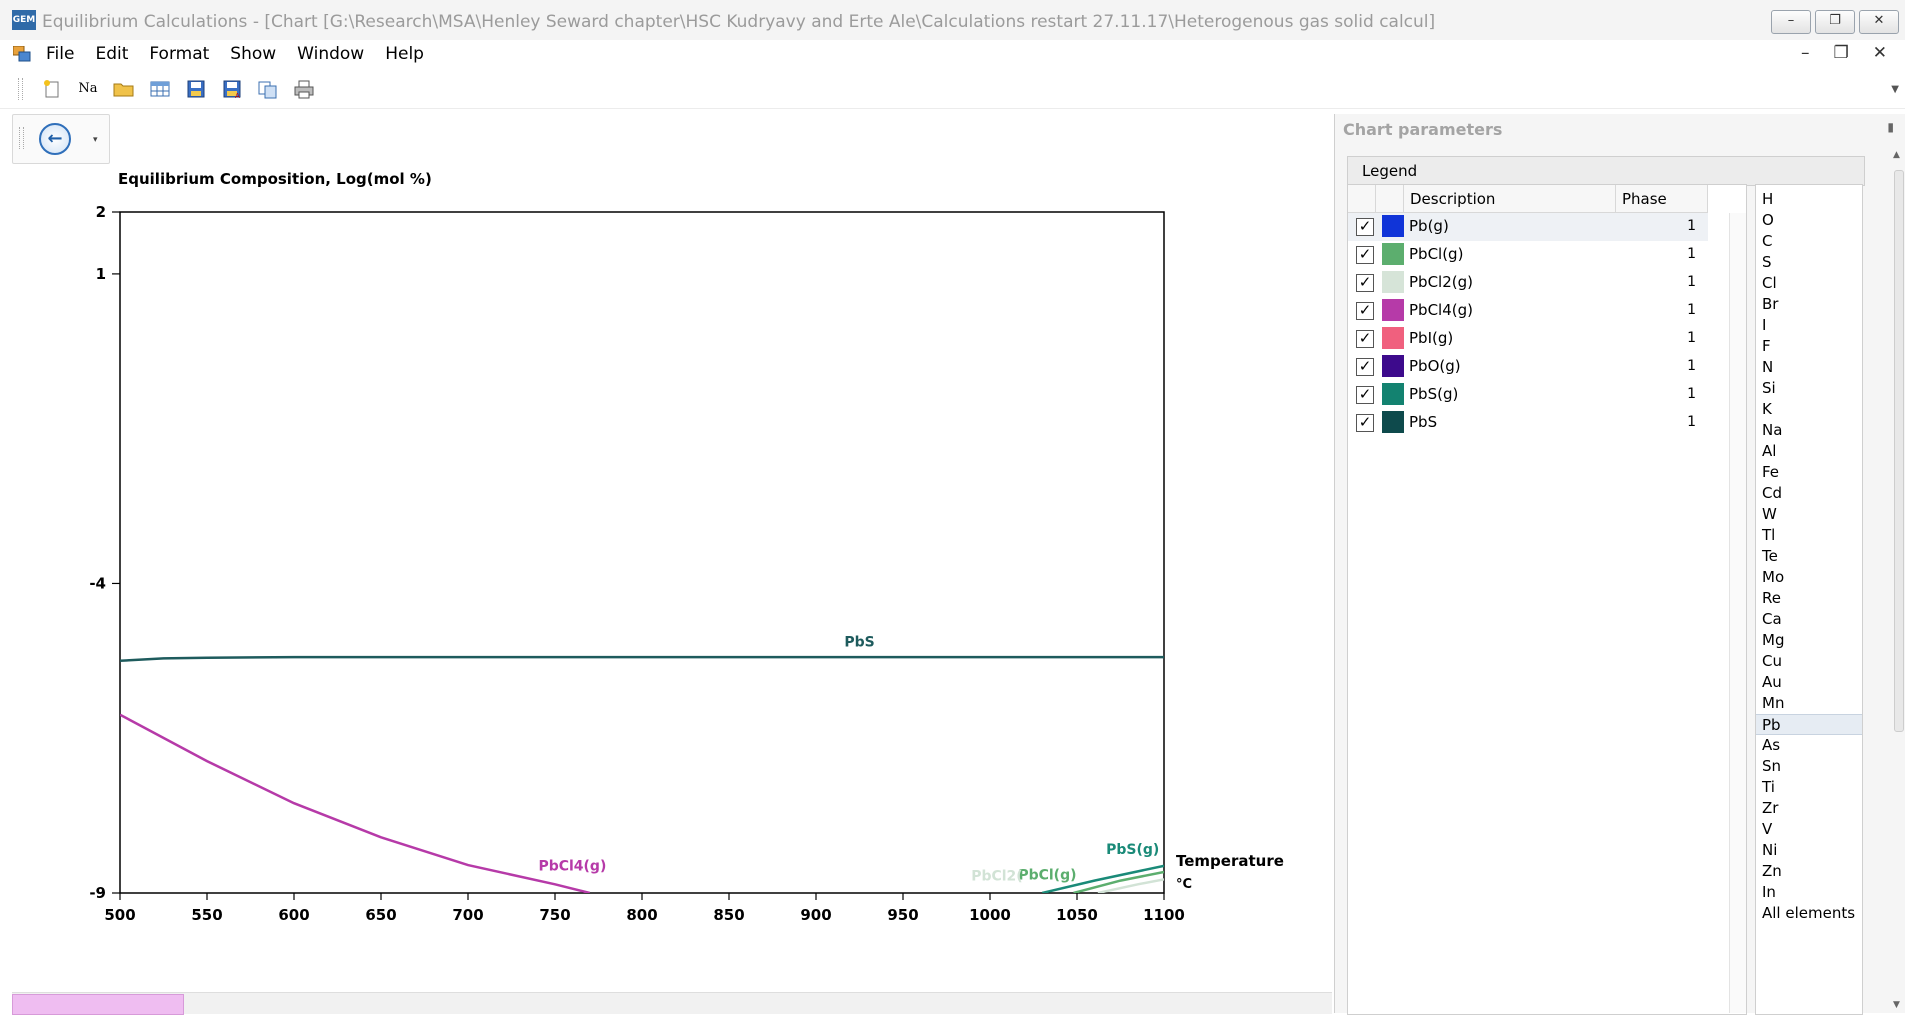 The width and height of the screenshot is (1905, 1015). Describe the element at coordinates (1770, 850) in the screenshot. I see `element-item: Ni` at that location.